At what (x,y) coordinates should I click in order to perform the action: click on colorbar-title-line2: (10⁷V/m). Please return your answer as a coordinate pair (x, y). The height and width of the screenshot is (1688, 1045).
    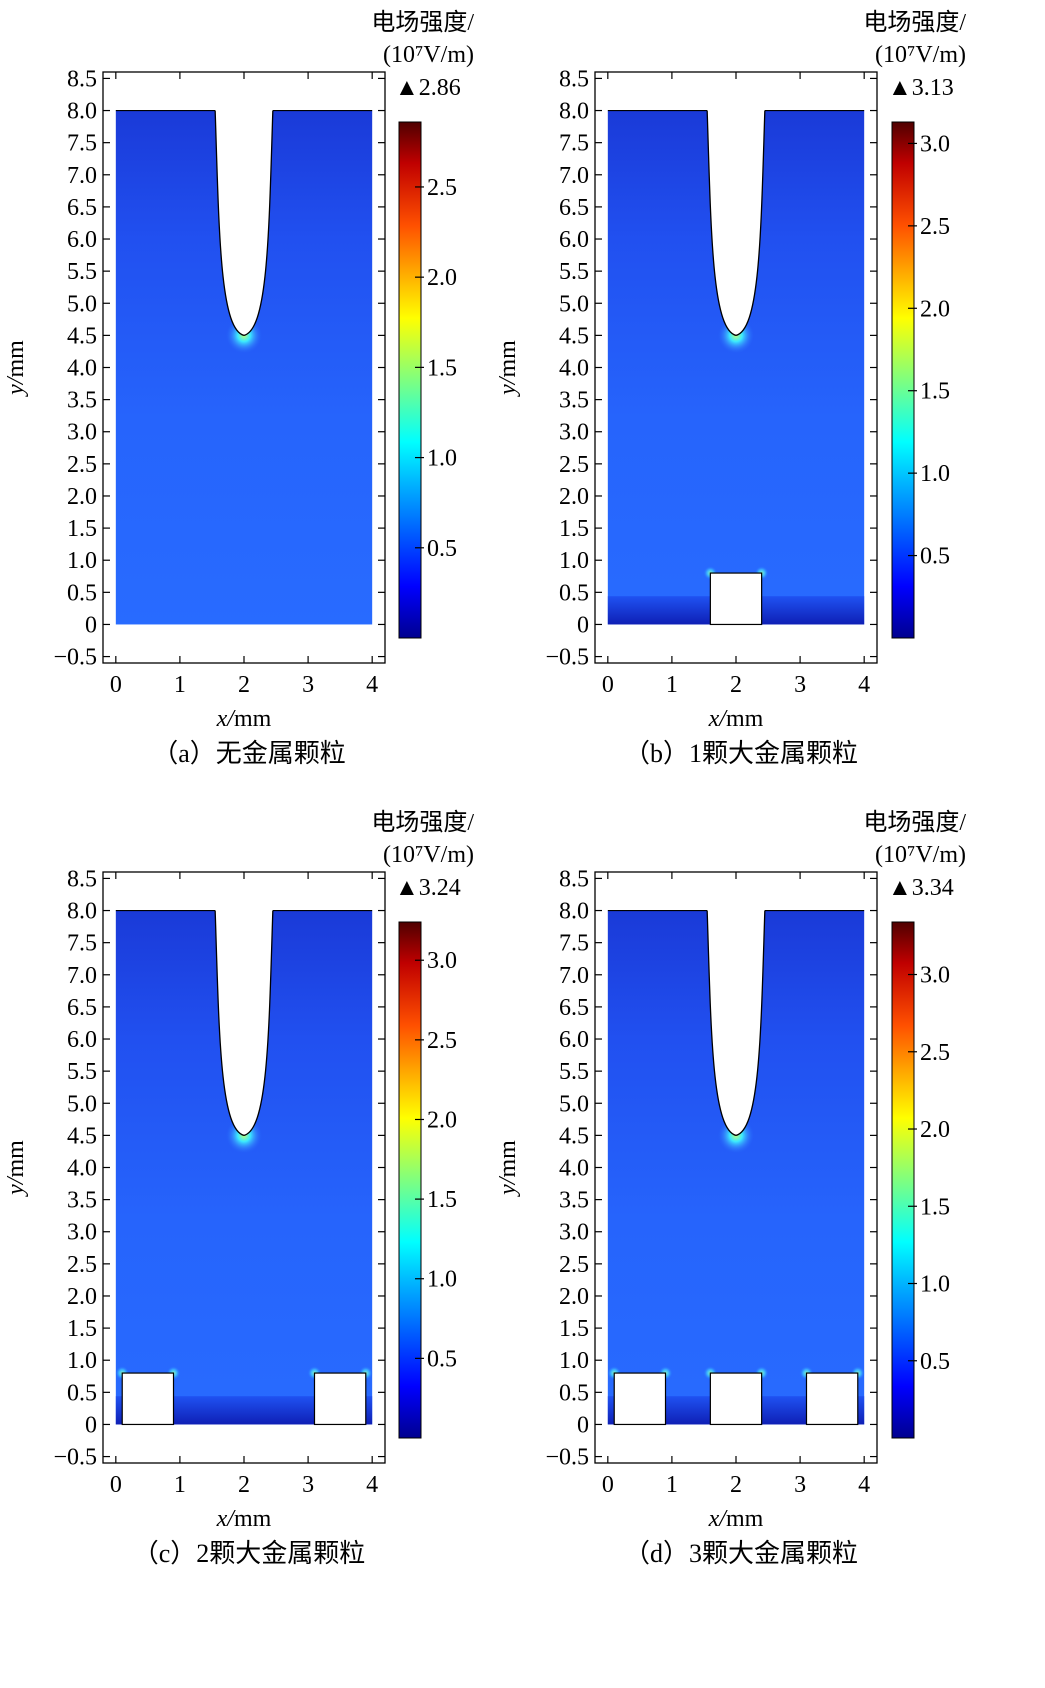
    Looking at the image, I should click on (428, 55).